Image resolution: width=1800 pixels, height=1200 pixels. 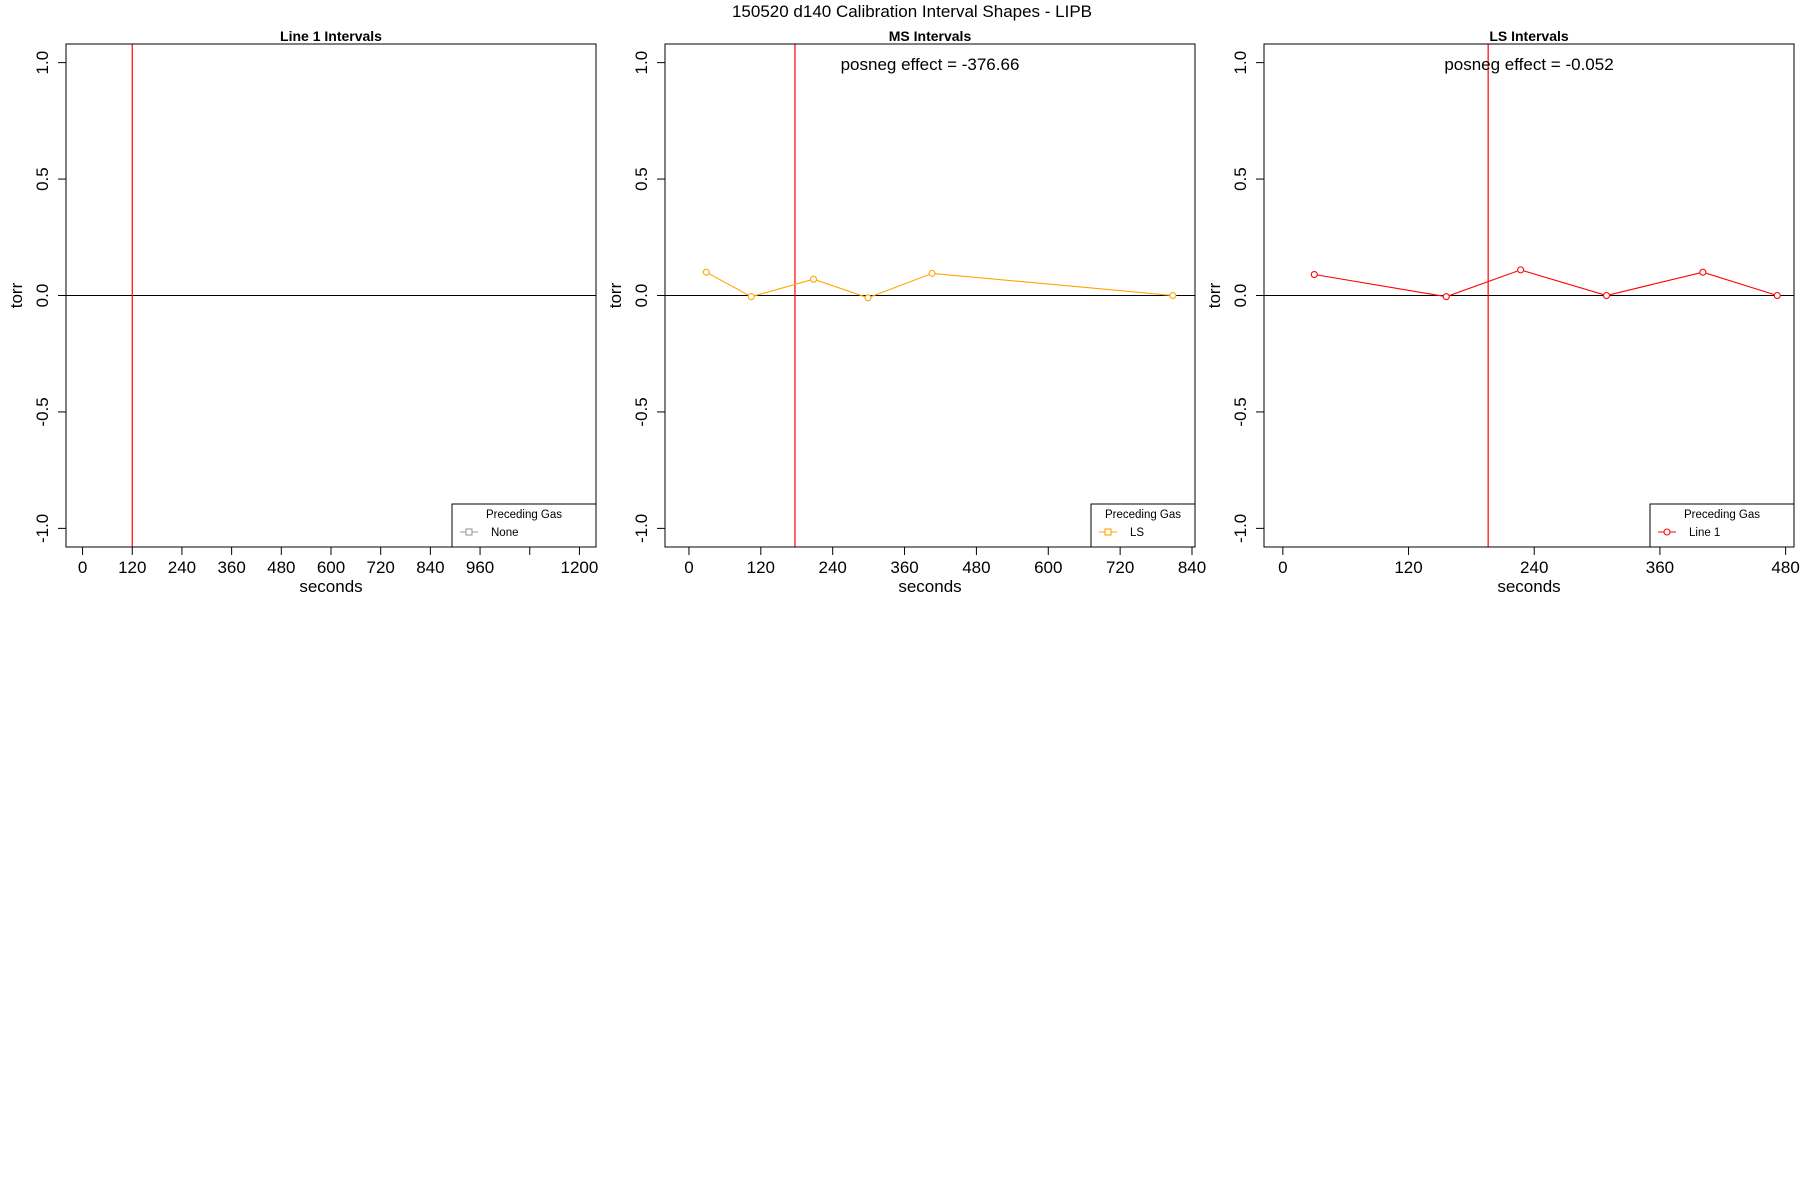 What do you see at coordinates (331, 36) in the screenshot?
I see `panel-title: Line 1 Intervals` at bounding box center [331, 36].